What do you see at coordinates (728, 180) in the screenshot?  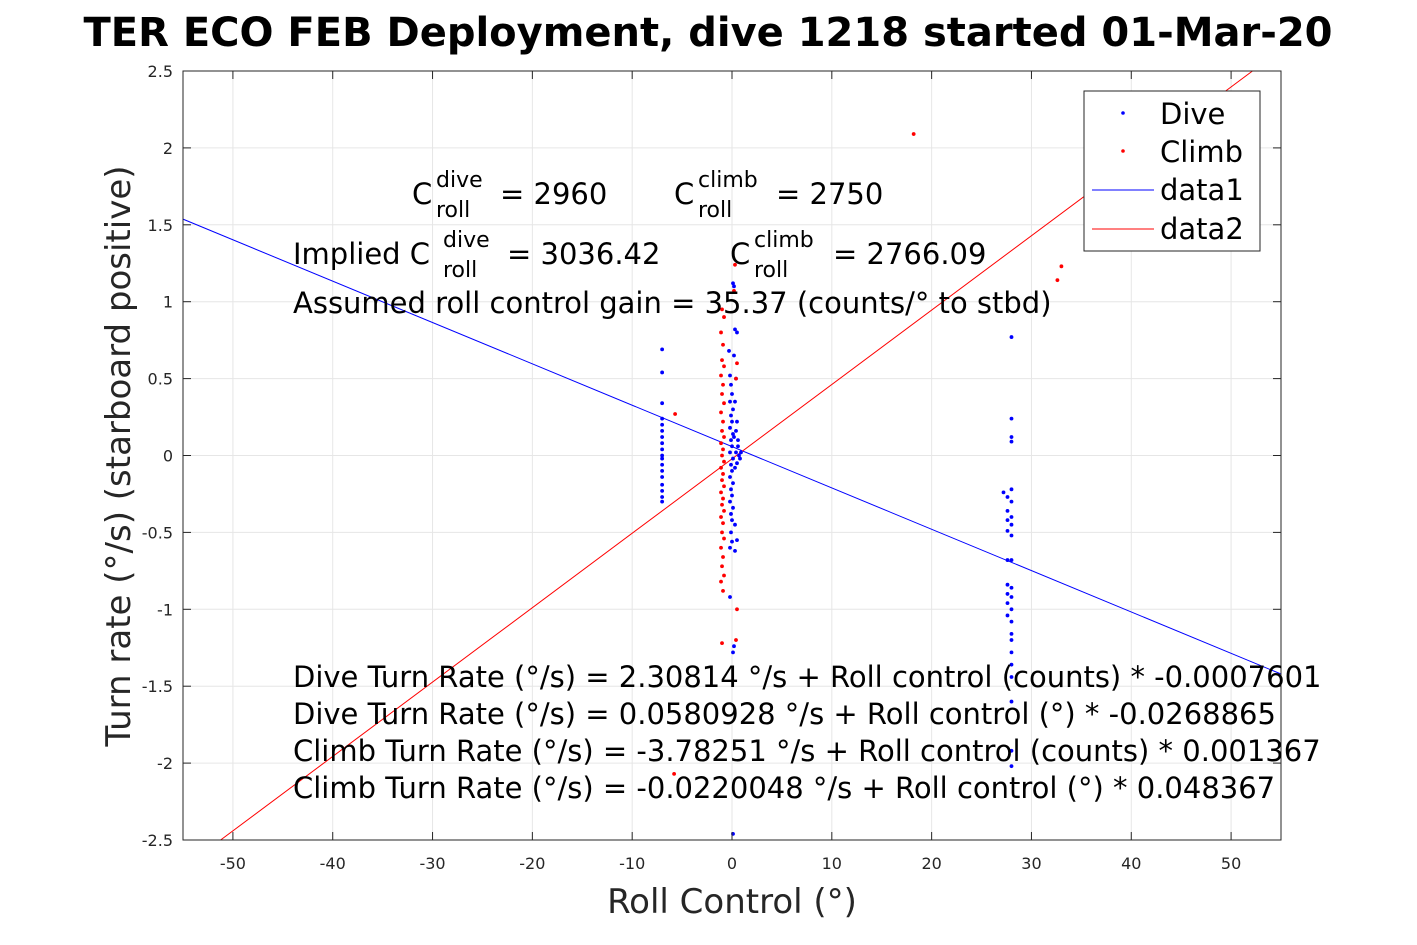 I see `c-roll-climb-sup: climb` at bounding box center [728, 180].